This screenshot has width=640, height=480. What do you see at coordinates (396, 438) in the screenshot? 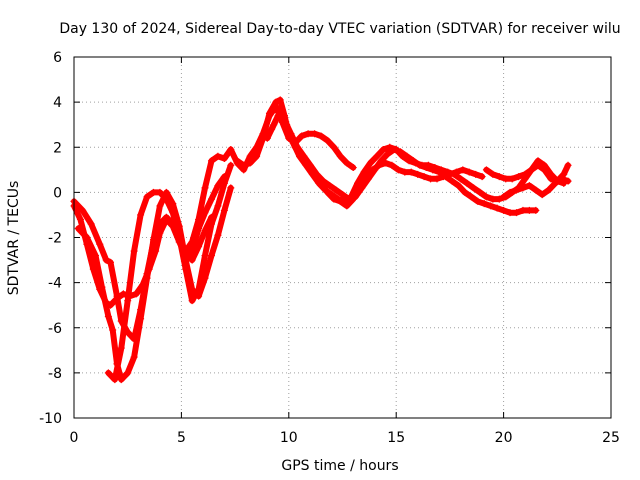
I see `x-tick-label: 15` at bounding box center [396, 438].